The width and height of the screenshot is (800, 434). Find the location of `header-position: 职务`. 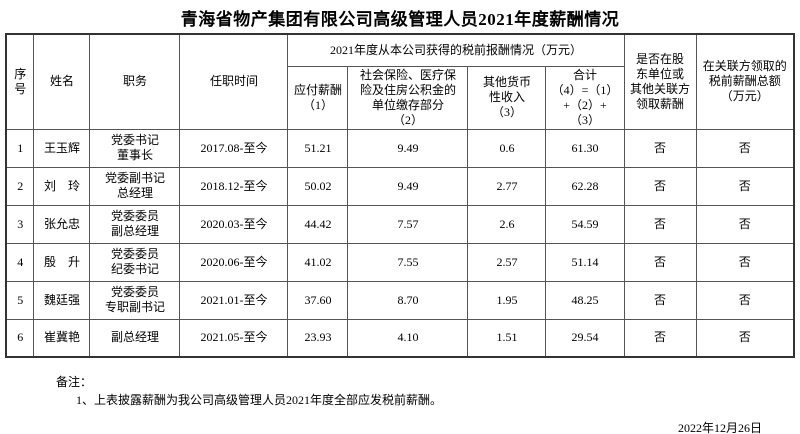

header-position: 职务 is located at coordinates (135, 81).